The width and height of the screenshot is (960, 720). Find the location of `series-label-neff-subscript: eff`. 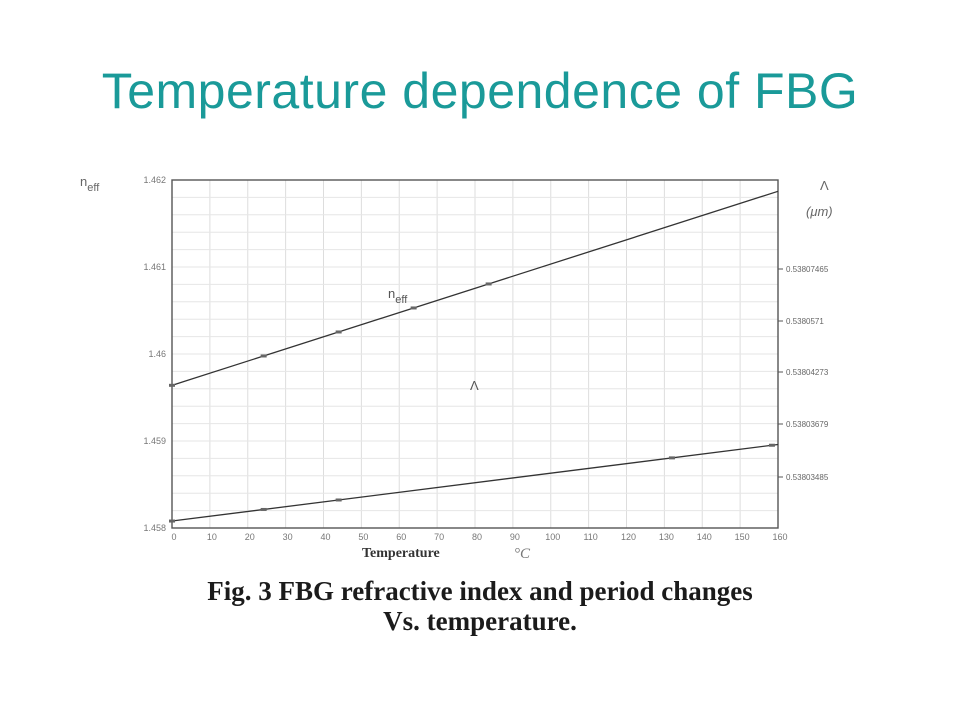

series-label-neff-subscript: eff is located at coordinates (401, 300).